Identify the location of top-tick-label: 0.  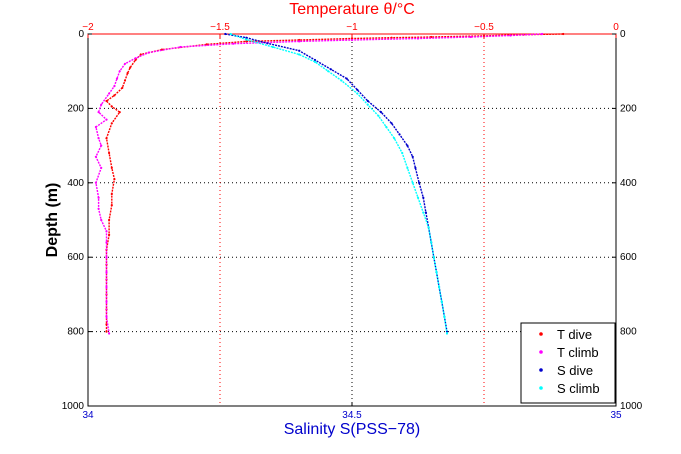
(616, 27).